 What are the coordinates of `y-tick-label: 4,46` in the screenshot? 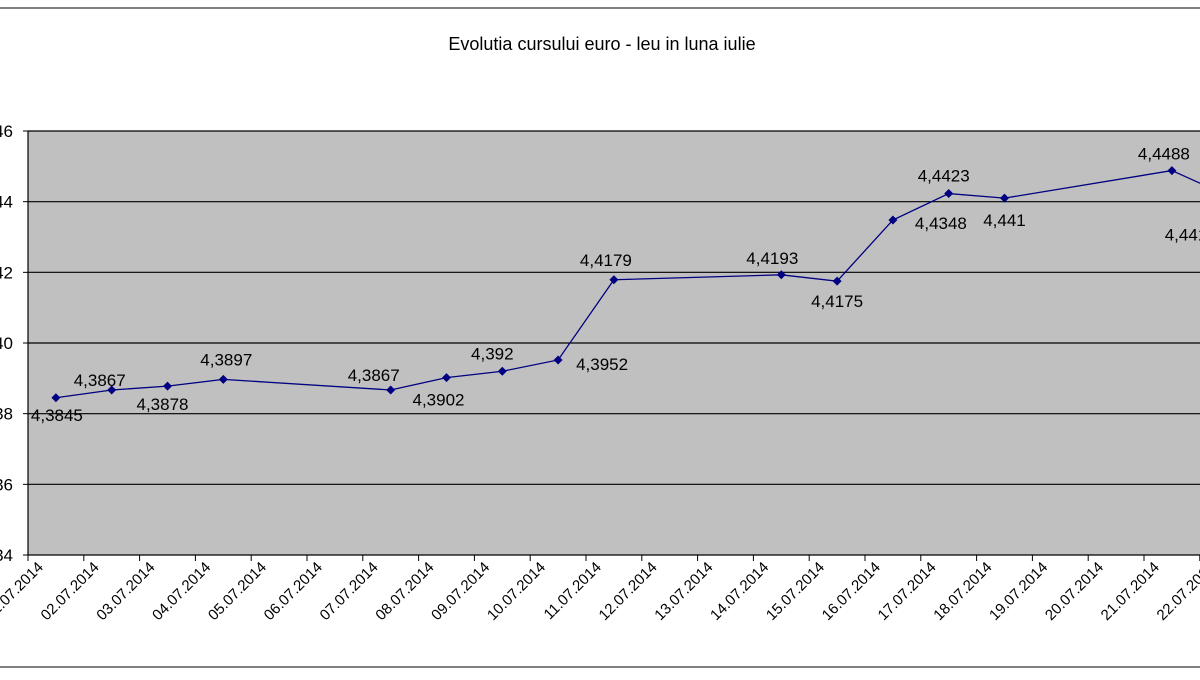 It's located at (6, 131).